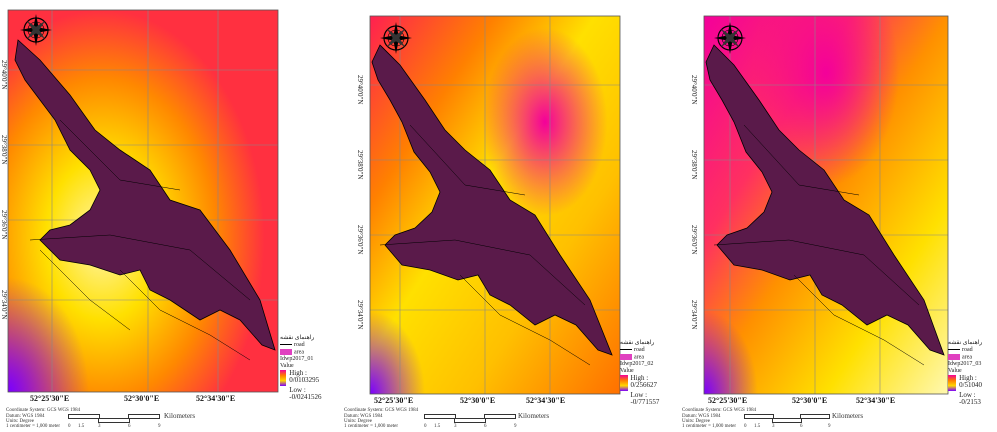 The image size is (997, 432). Describe the element at coordinates (637, 364) in the screenshot. I see `legend-item: Idwp2017_02` at that location.